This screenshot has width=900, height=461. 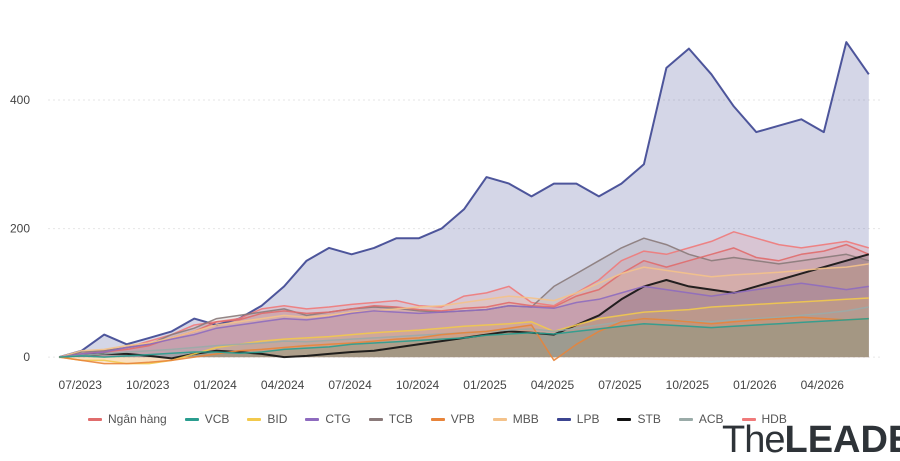 I want to click on x-tick-label: 01/2025, so click(x=485, y=385).